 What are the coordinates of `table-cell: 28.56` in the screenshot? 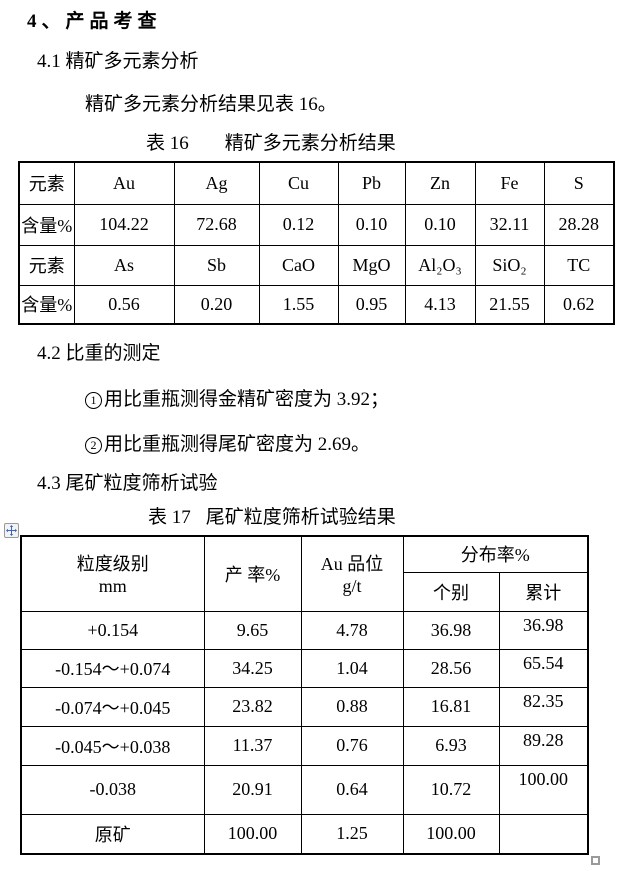 It's located at (451, 668).